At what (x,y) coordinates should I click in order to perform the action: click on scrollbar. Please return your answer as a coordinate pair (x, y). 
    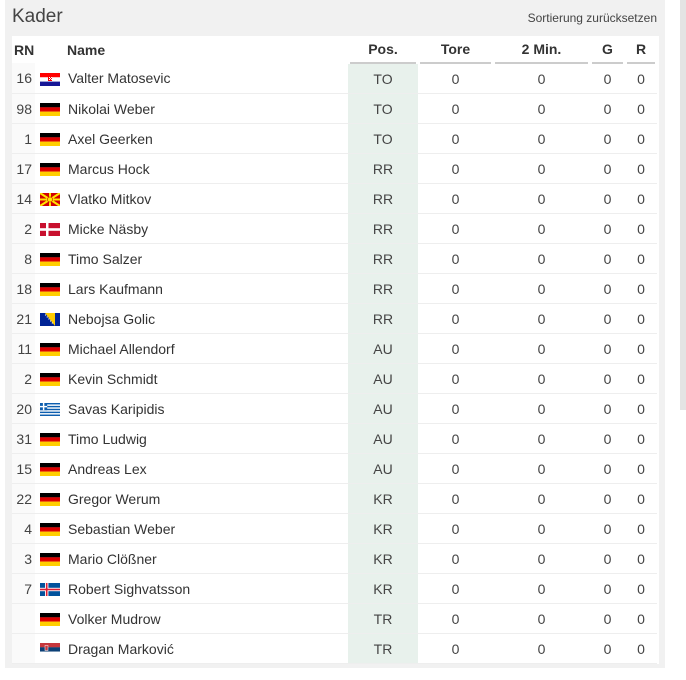
    Looking at the image, I should click on (683, 205).